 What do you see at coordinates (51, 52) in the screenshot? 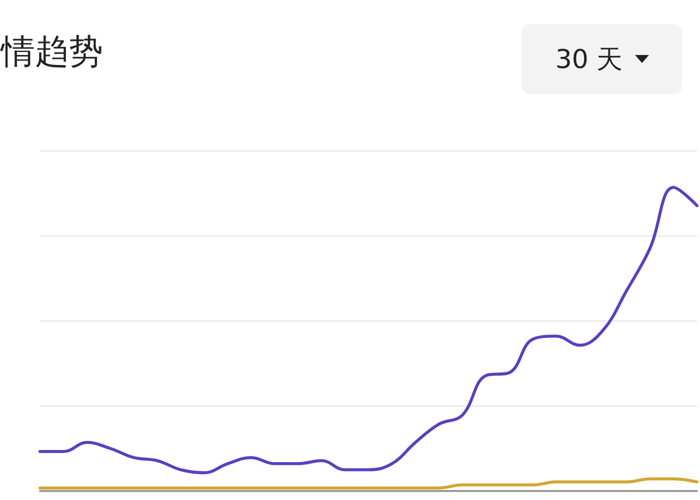
I see `chart-title: 情趋势` at bounding box center [51, 52].